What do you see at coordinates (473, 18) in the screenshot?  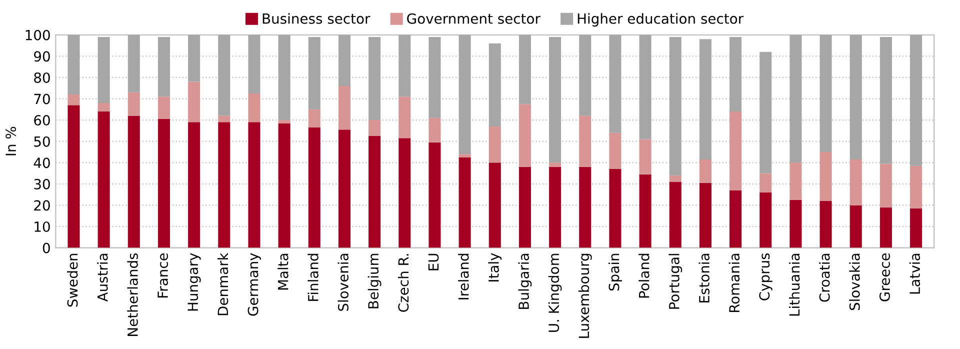 I see `legend-label: Government sector` at bounding box center [473, 18].